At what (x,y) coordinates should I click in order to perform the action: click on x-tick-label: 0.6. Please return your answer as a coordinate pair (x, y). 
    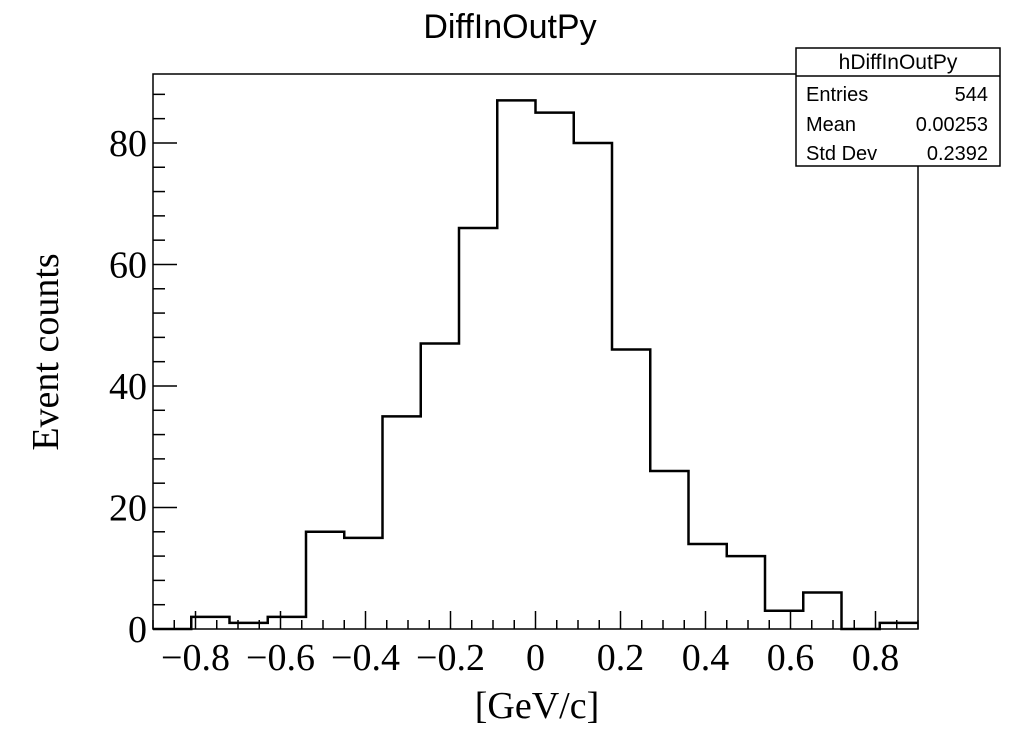
    Looking at the image, I should click on (791, 658).